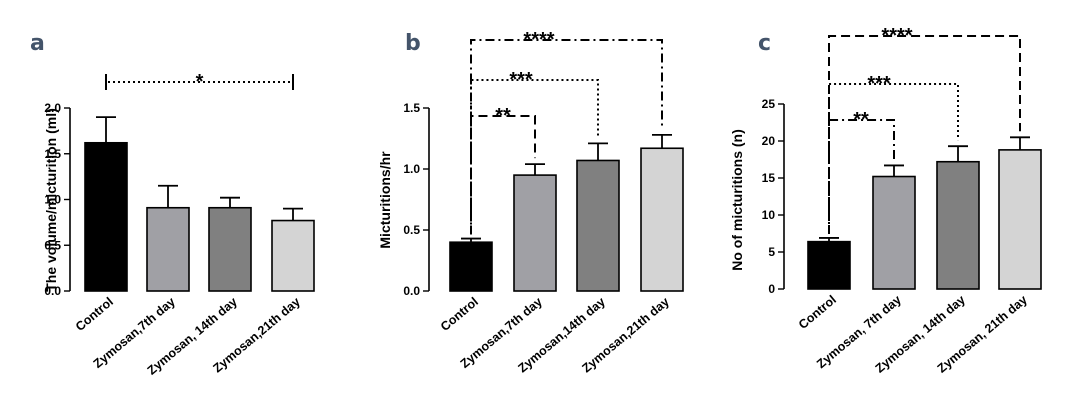 The width and height of the screenshot is (1080, 412). I want to click on significance-label-c: **, so click(861, 120).